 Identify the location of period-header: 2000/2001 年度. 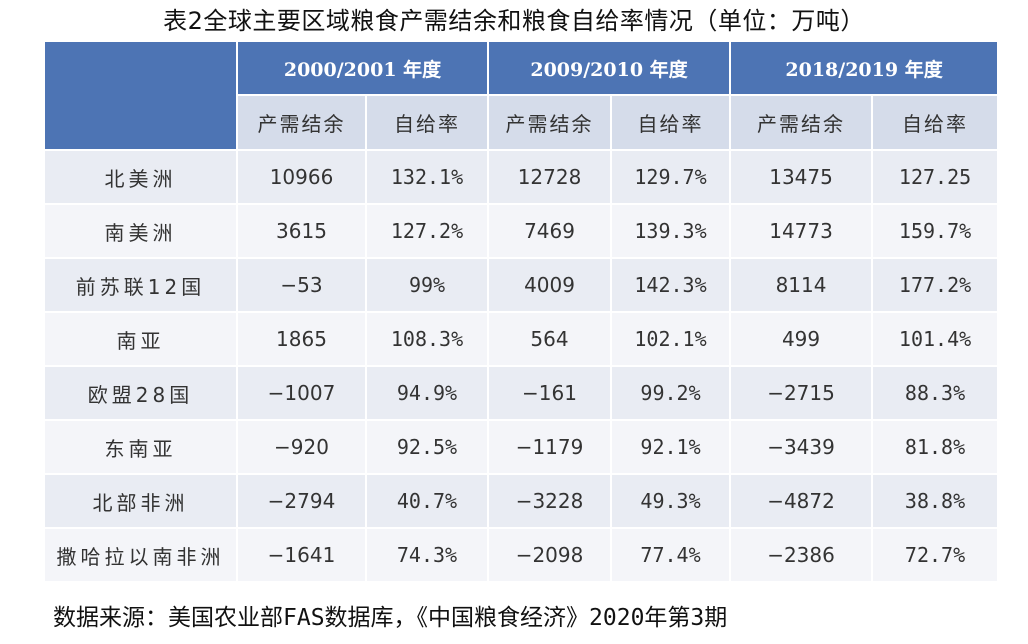
(362, 68).